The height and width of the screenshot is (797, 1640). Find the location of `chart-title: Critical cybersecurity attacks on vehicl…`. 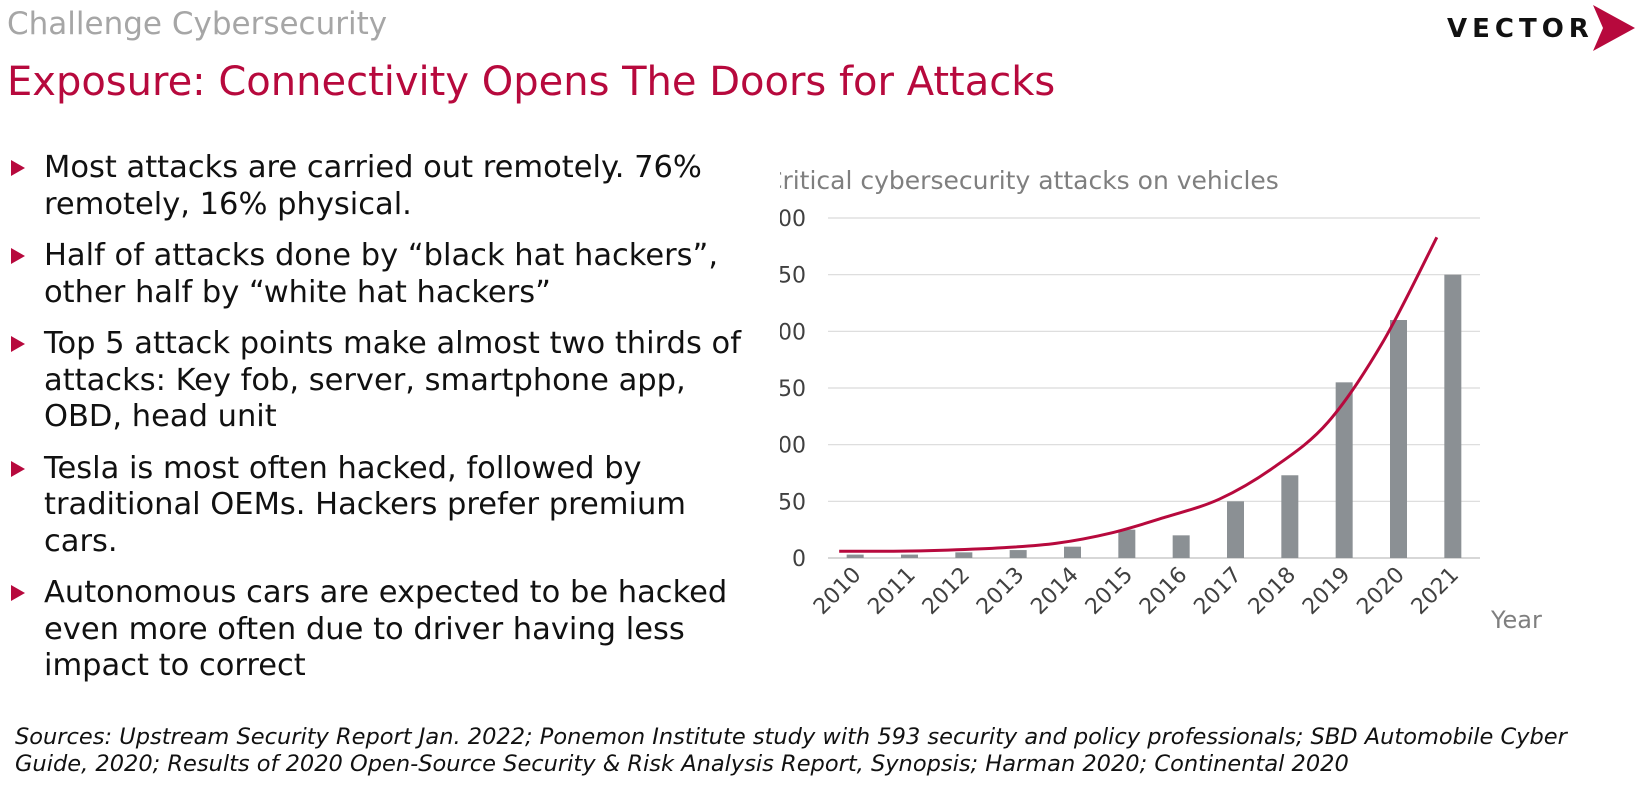

chart-title: Critical cybersecurity attacks on vehicl… is located at coordinates (1029, 180).